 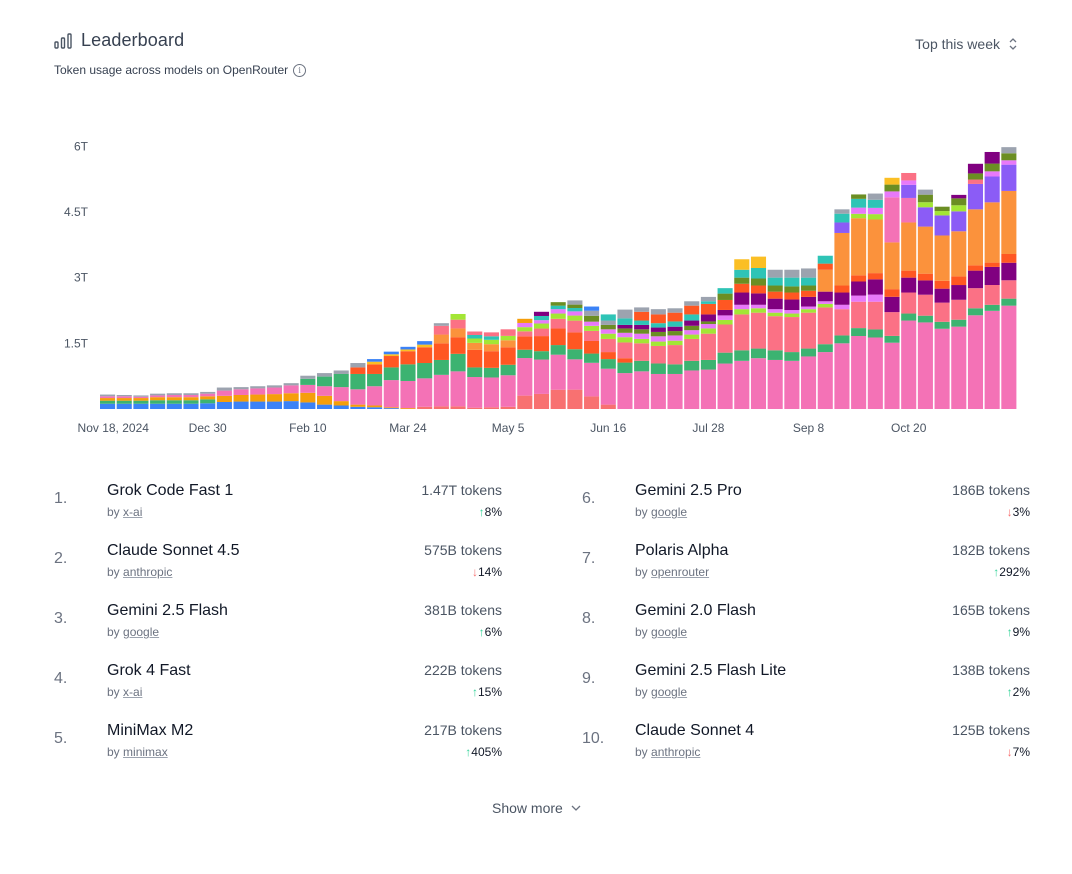 I want to click on author-link: minimax, so click(x=145, y=752).